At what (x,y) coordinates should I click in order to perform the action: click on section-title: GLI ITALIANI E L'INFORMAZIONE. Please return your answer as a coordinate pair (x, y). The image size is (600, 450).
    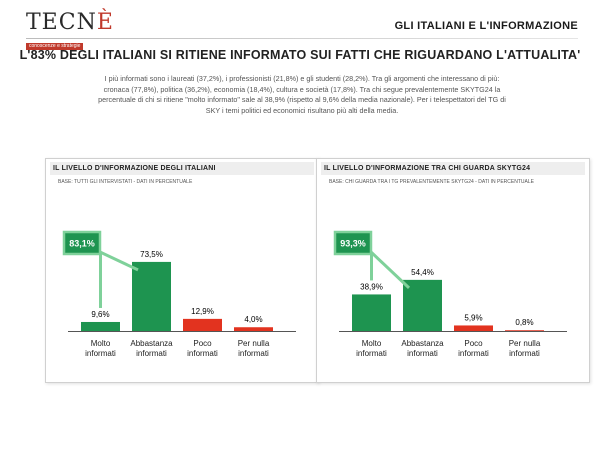
    Looking at the image, I should click on (486, 26).